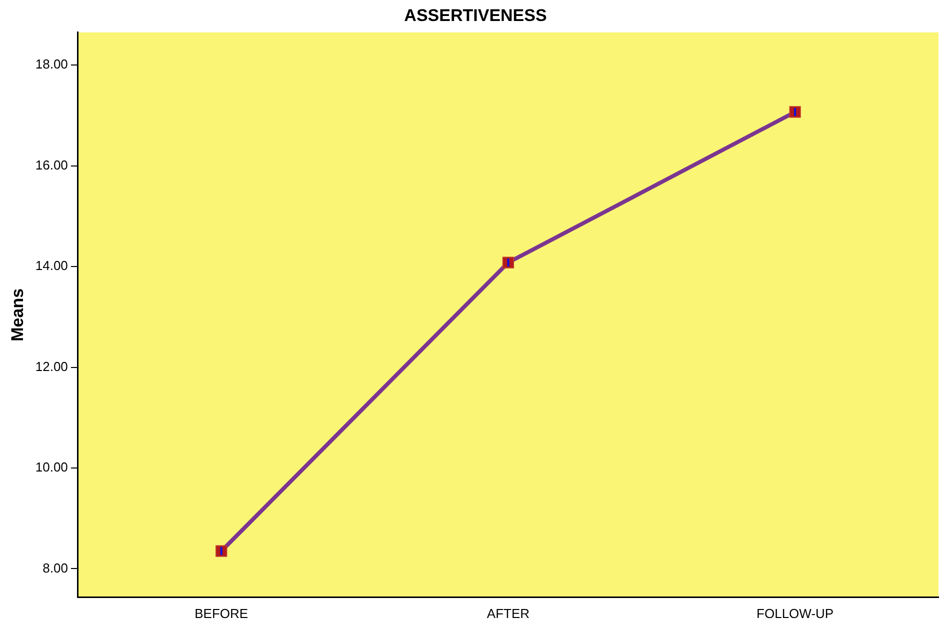 The height and width of the screenshot is (627, 947). Describe the element at coordinates (795, 613) in the screenshot. I see `x-tick-label: FOLLOW-UP` at that location.